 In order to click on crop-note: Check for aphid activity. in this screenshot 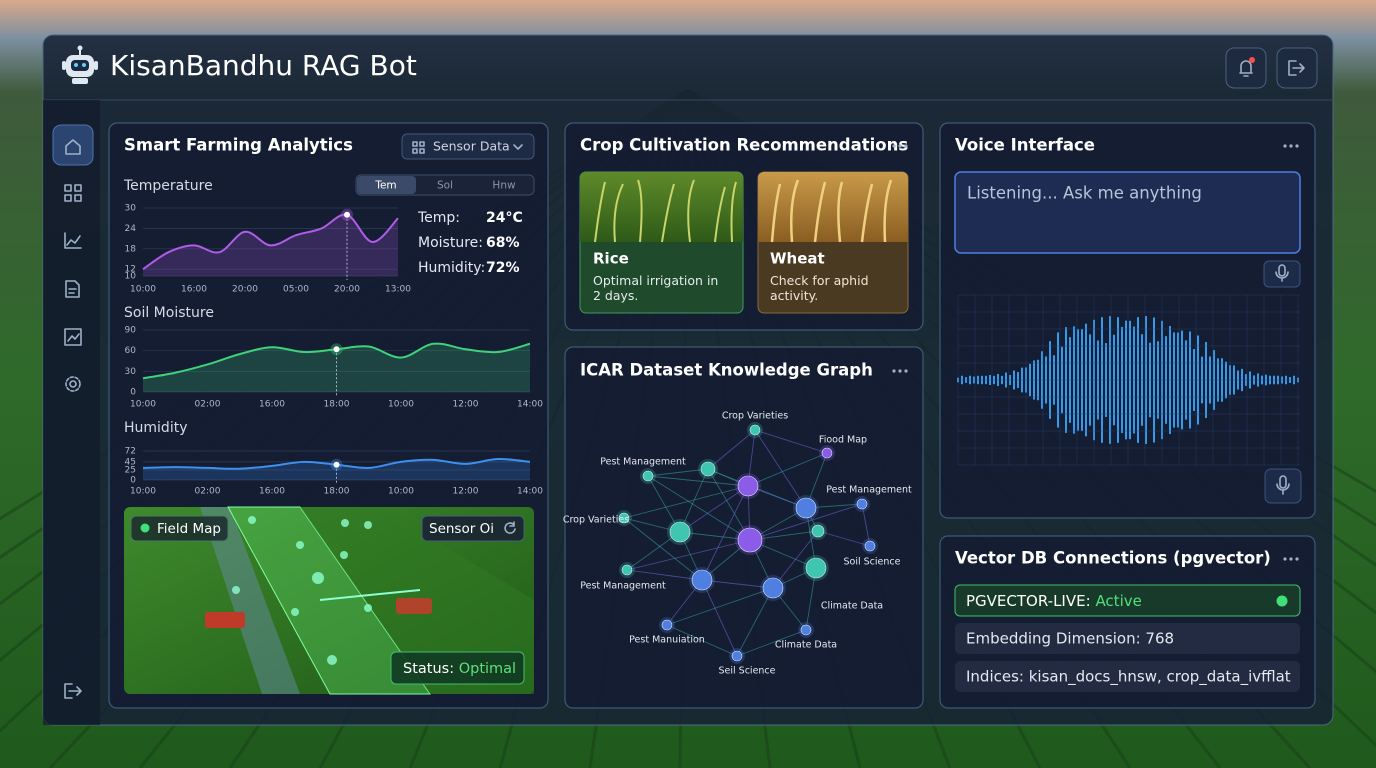, I will do `click(819, 288)`.